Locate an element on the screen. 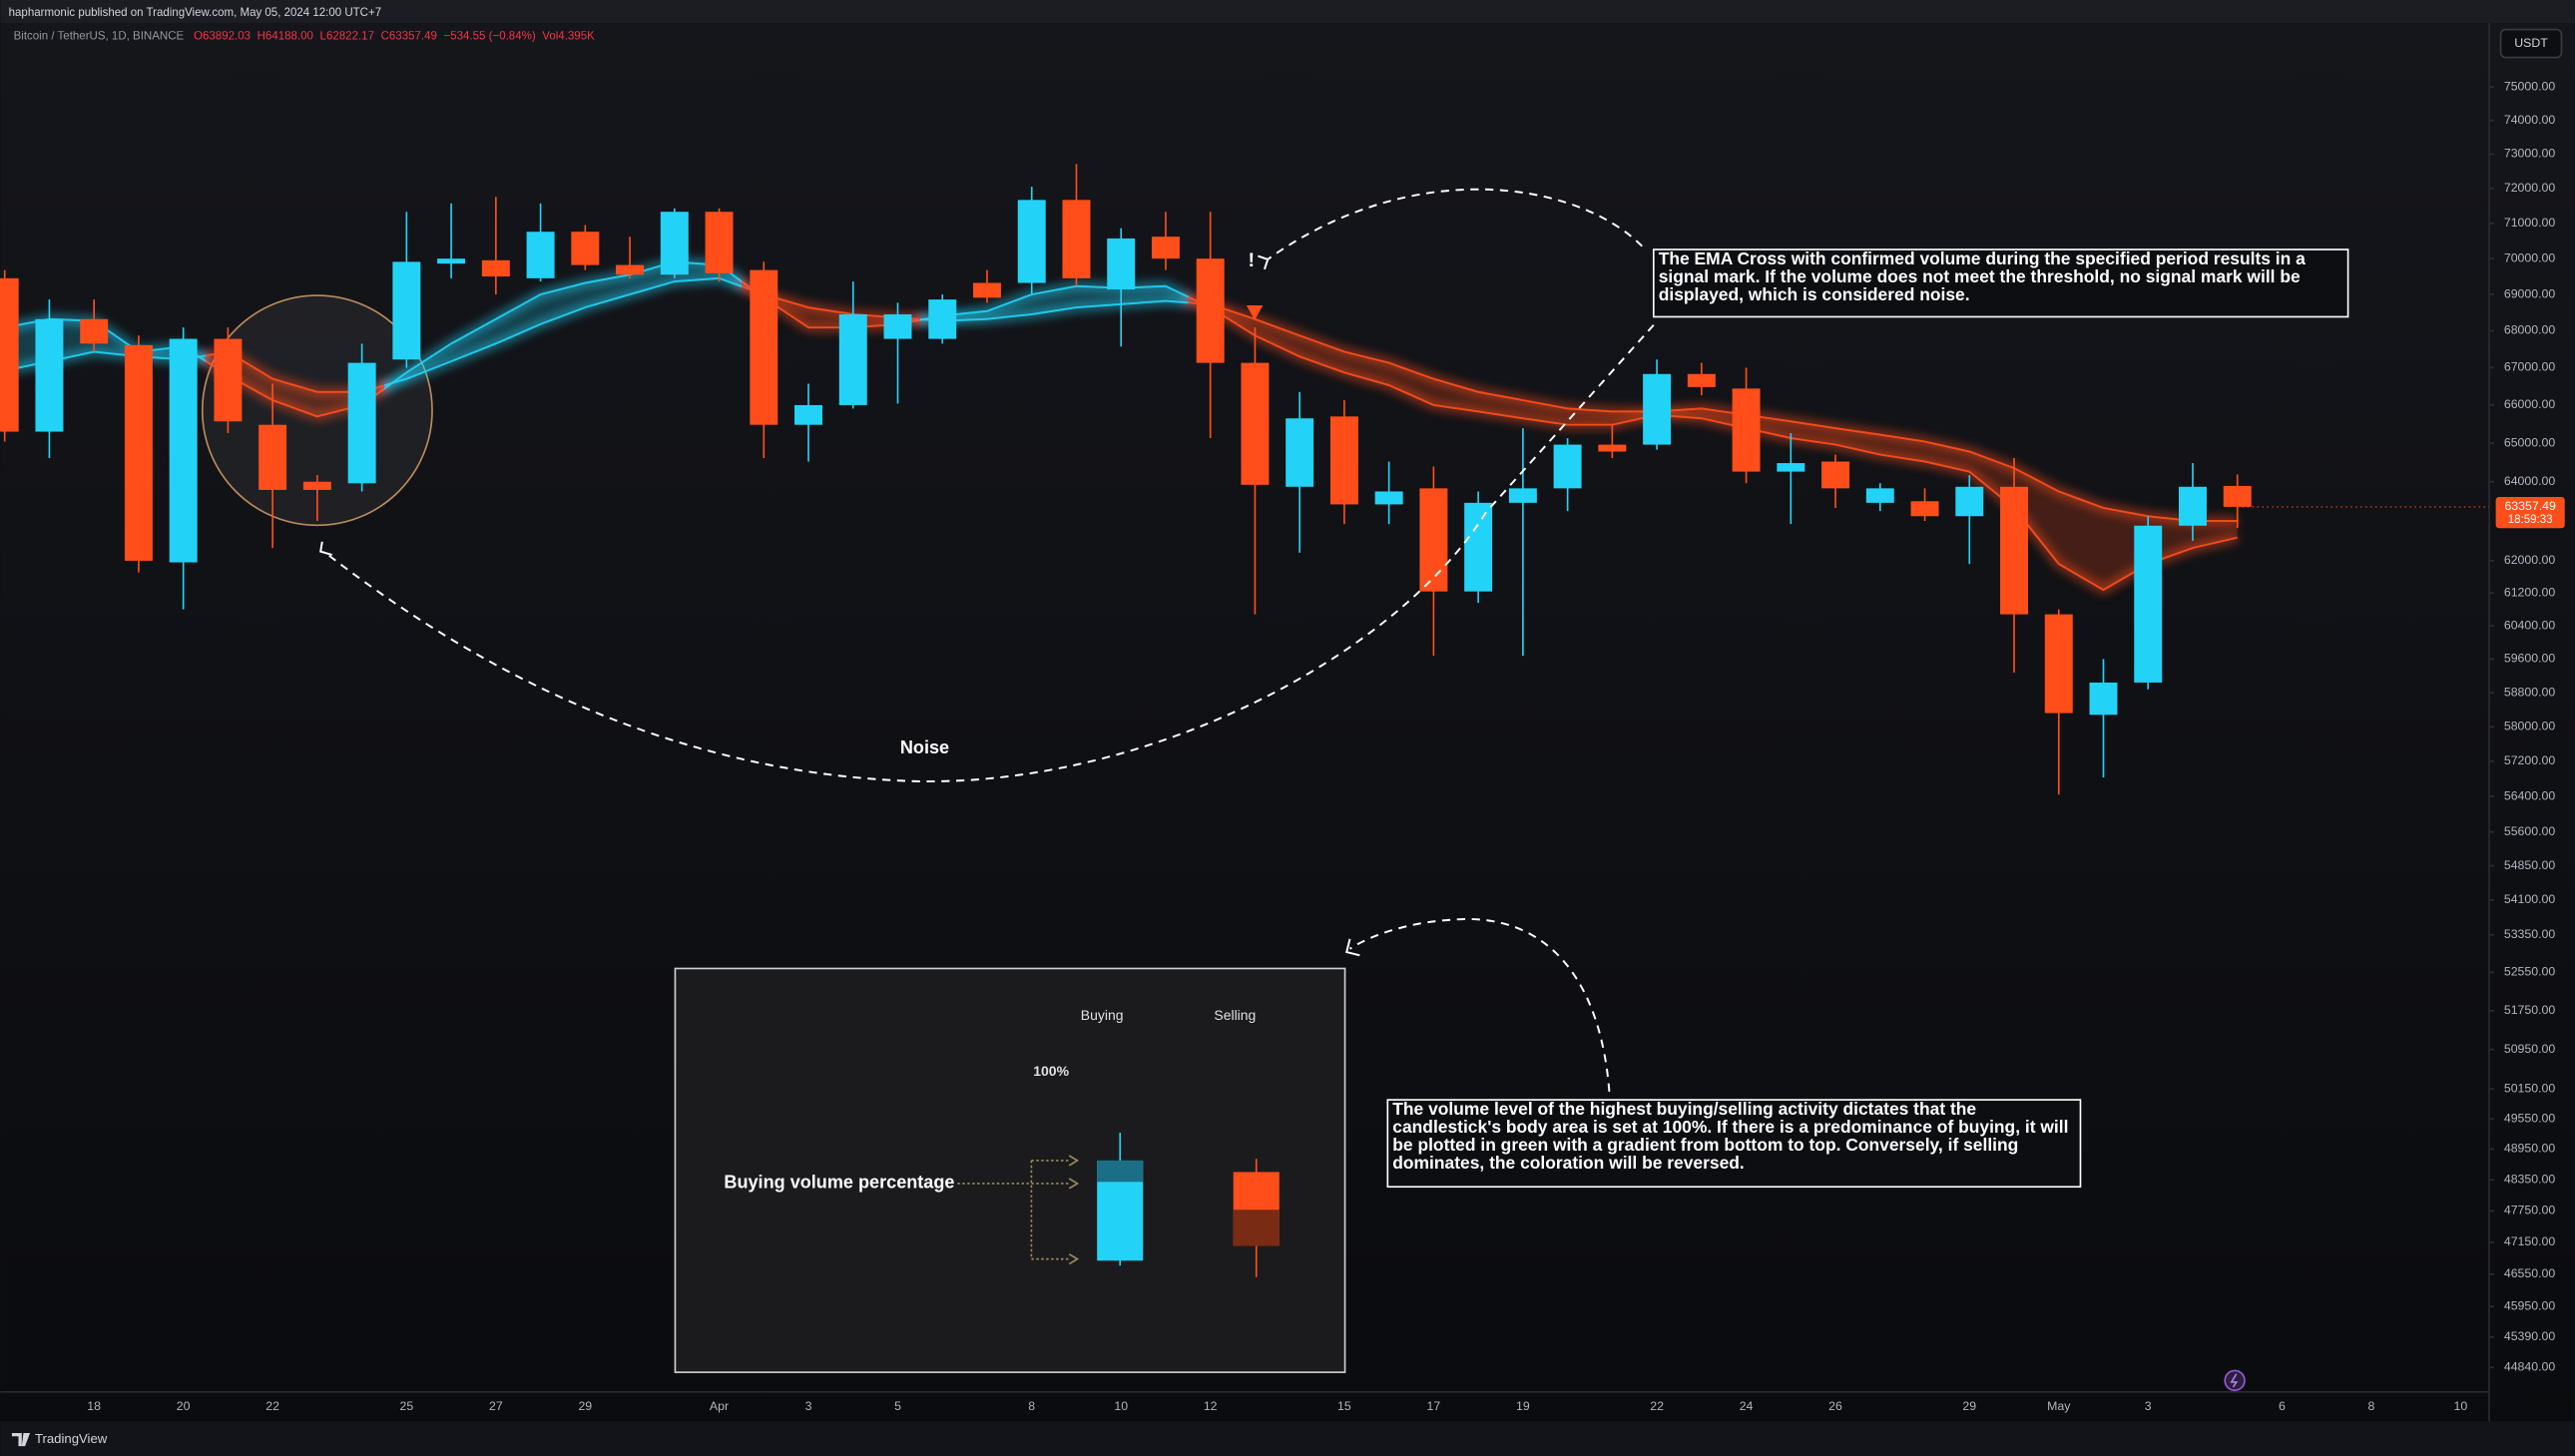 Image resolution: width=2575 pixels, height=1456 pixels. y-tick-label: 70000.00 is located at coordinates (2530, 257).